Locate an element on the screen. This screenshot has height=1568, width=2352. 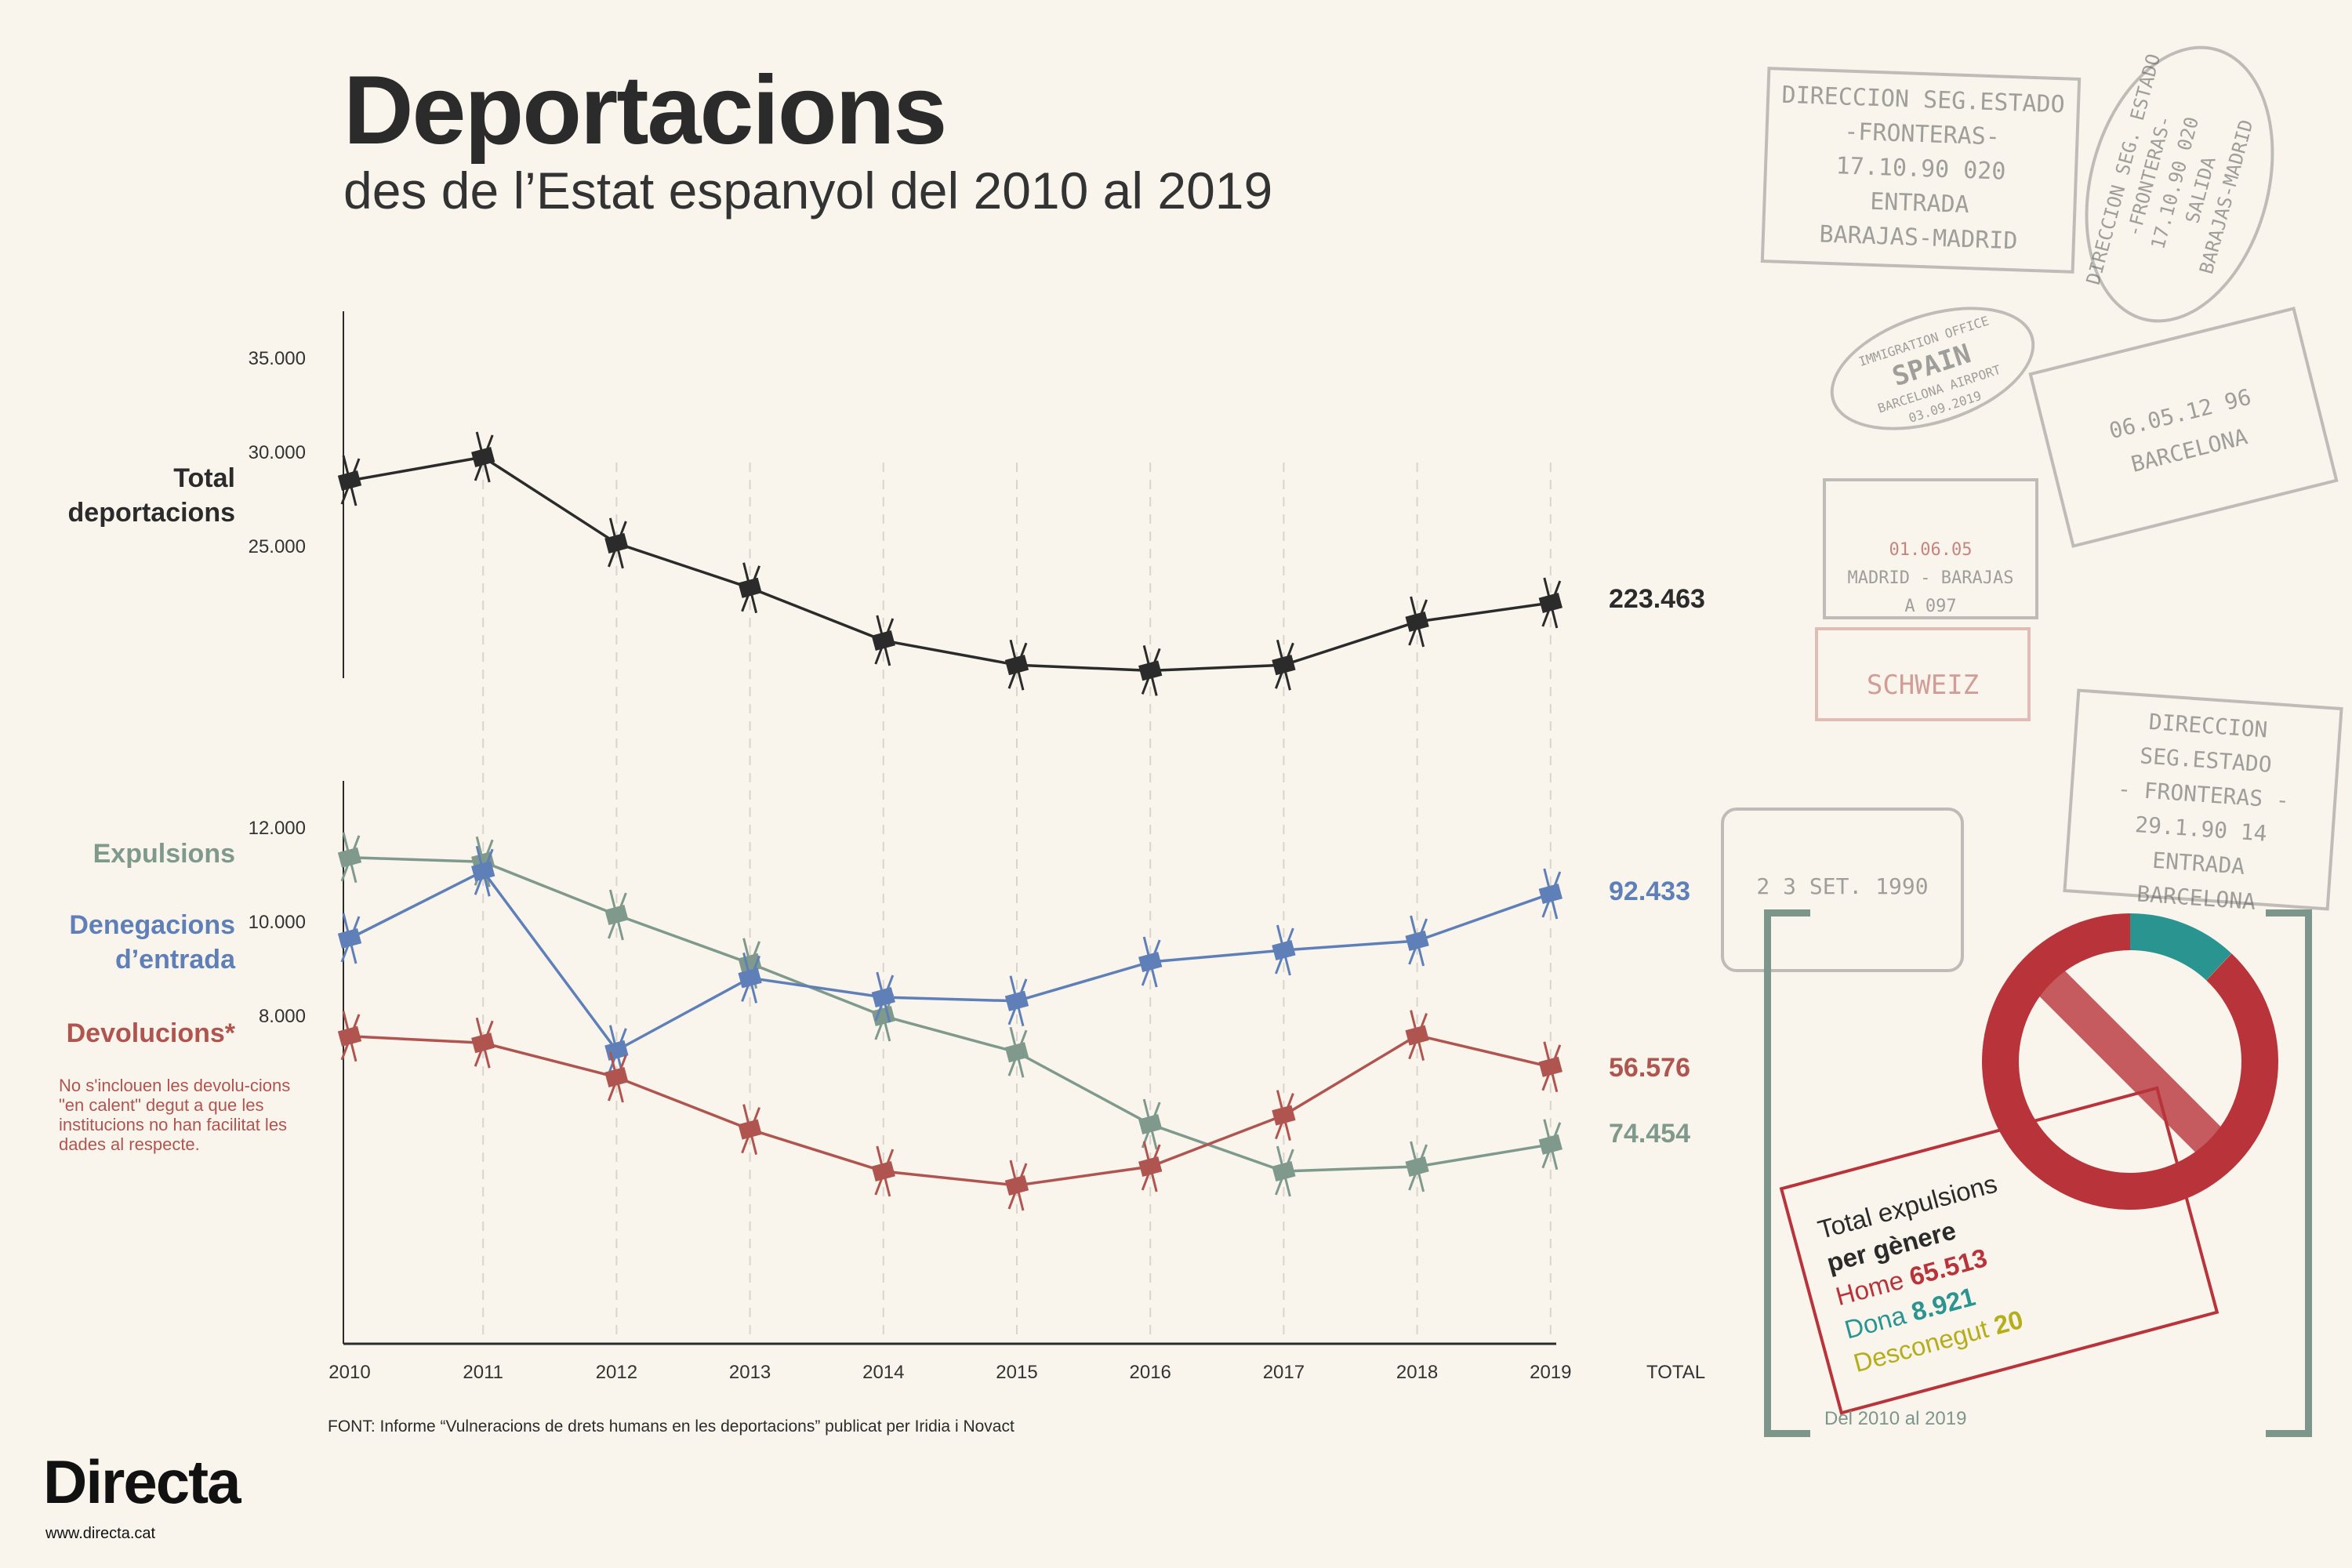
y-tick-label: 10.000 is located at coordinates (277, 922).